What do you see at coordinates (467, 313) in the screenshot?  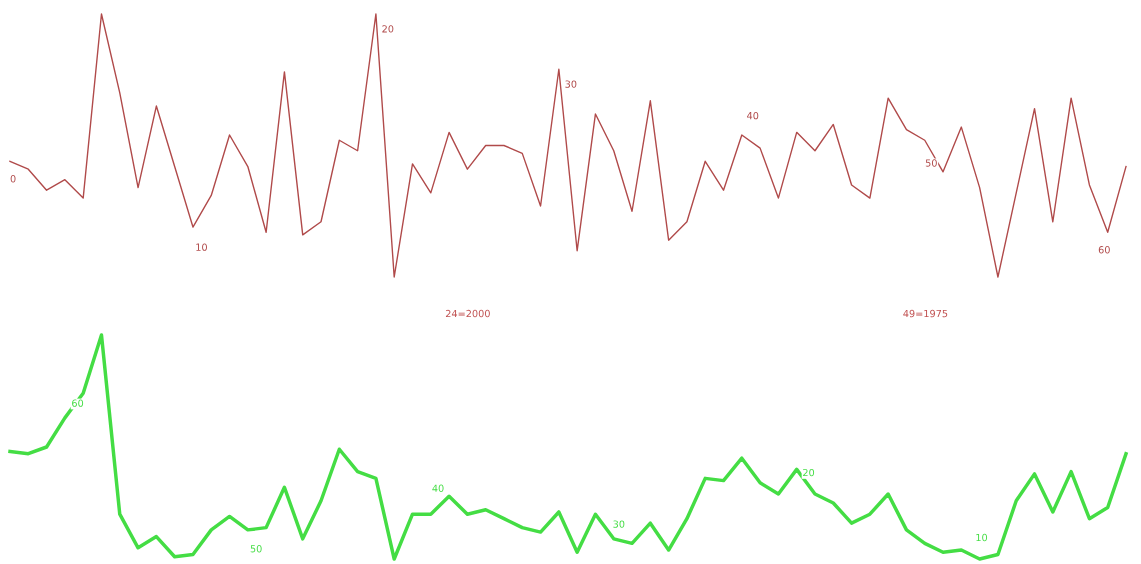 I see `text: 24=2000` at bounding box center [467, 313].